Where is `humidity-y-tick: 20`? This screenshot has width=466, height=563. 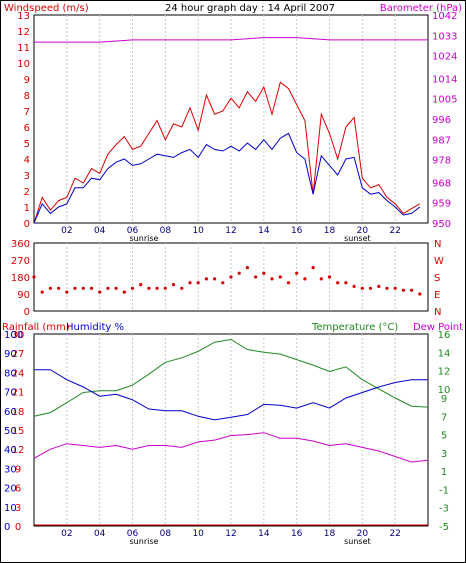
humidity-y-tick: 20 is located at coordinates (10, 489).